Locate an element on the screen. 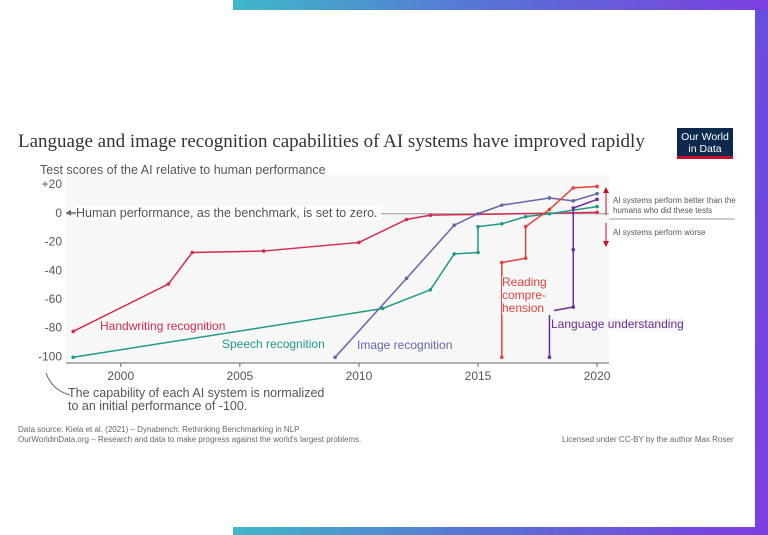 The width and height of the screenshot is (768, 535). y-tick-label: -40 is located at coordinates (54, 270).